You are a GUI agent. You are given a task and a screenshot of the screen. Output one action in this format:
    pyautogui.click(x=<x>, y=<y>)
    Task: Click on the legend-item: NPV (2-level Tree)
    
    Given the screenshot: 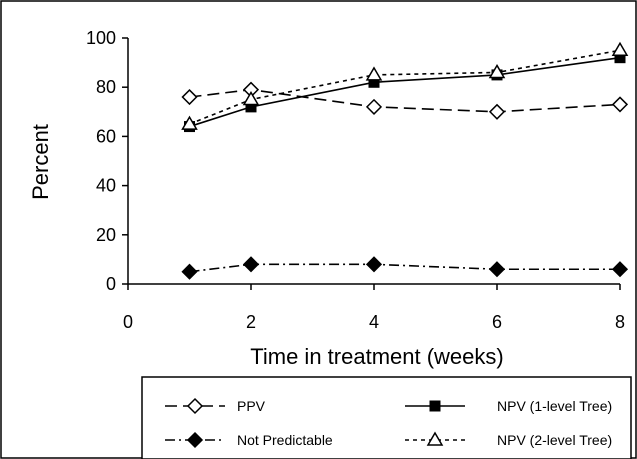 What is the action you would take?
    pyautogui.click(x=508, y=439)
    